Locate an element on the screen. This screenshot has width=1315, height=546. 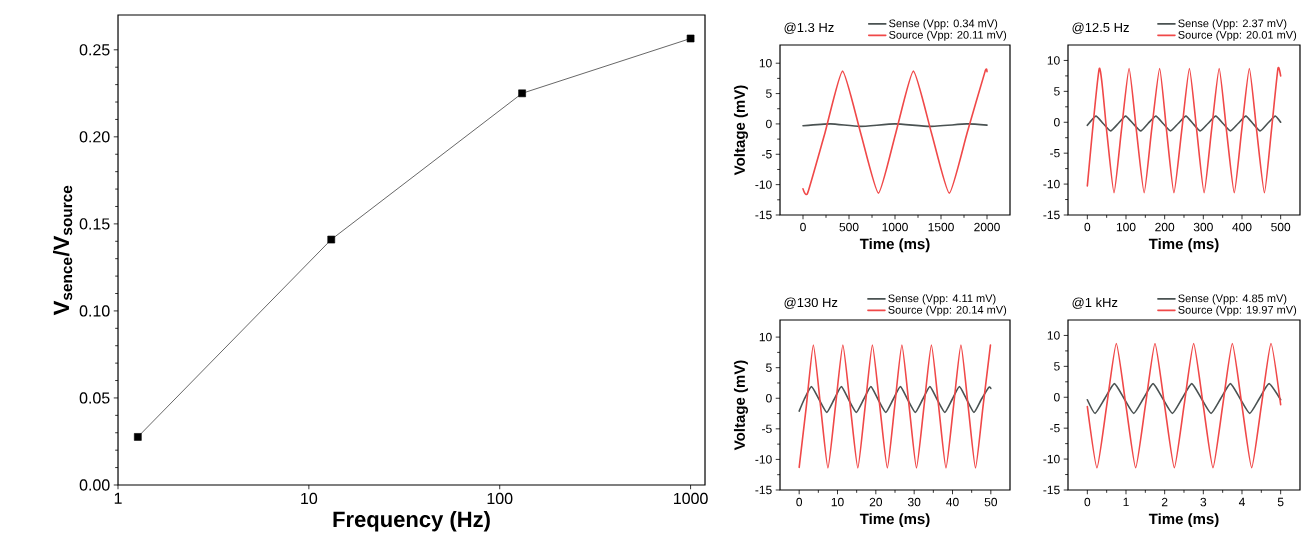
chart-title: @1 kHz is located at coordinates (1095, 303).